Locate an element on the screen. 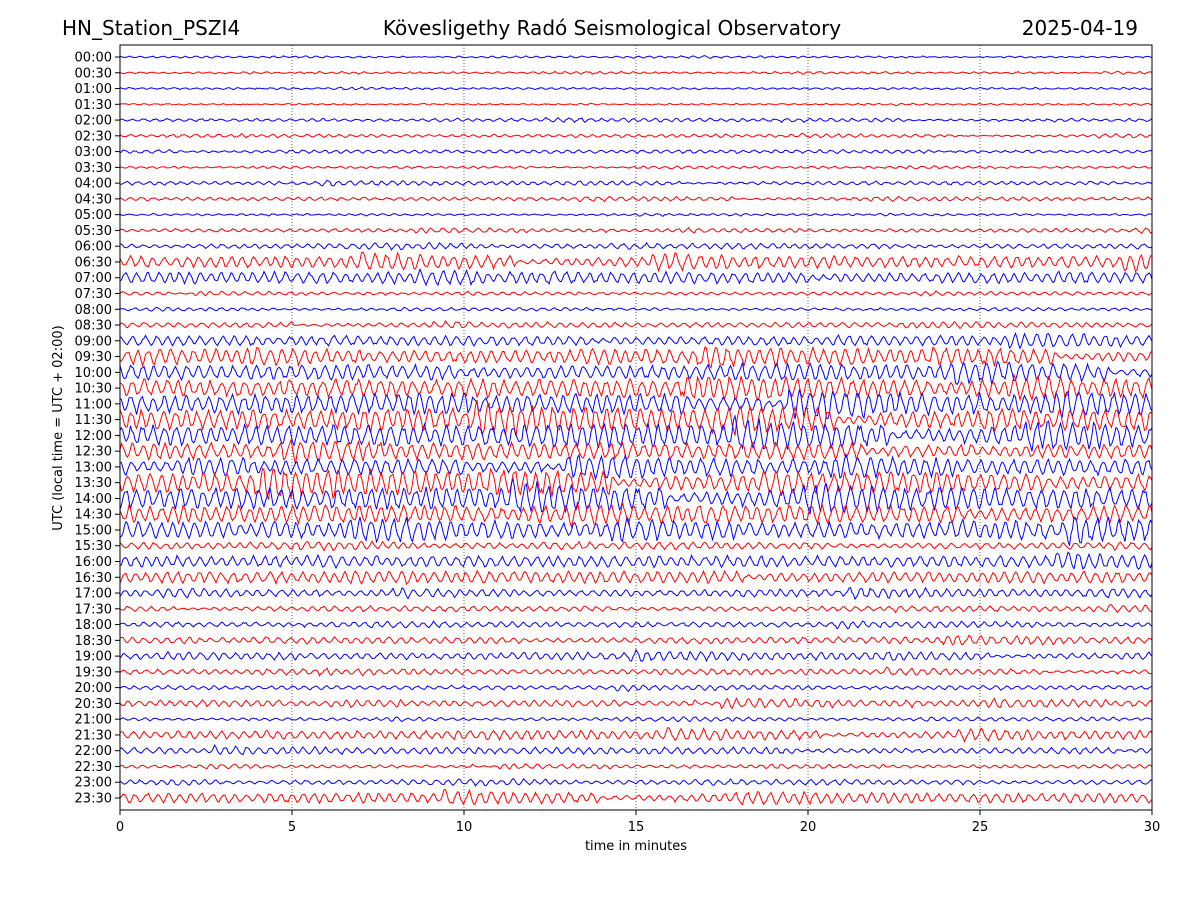 Image resolution: width=1200 pixels, height=904 pixels. y-tick-label: 21:00 is located at coordinates (93, 720).